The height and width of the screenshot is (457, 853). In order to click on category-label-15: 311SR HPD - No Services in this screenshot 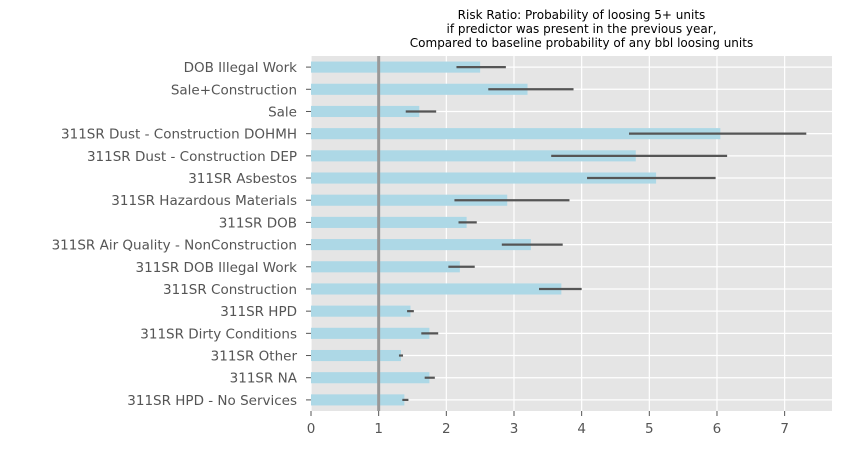, I will do `click(212, 401)`.